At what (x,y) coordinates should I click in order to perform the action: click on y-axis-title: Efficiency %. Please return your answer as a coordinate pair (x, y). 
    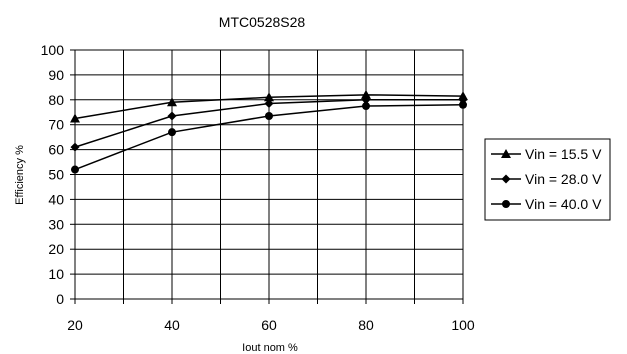
    Looking at the image, I should click on (20, 175).